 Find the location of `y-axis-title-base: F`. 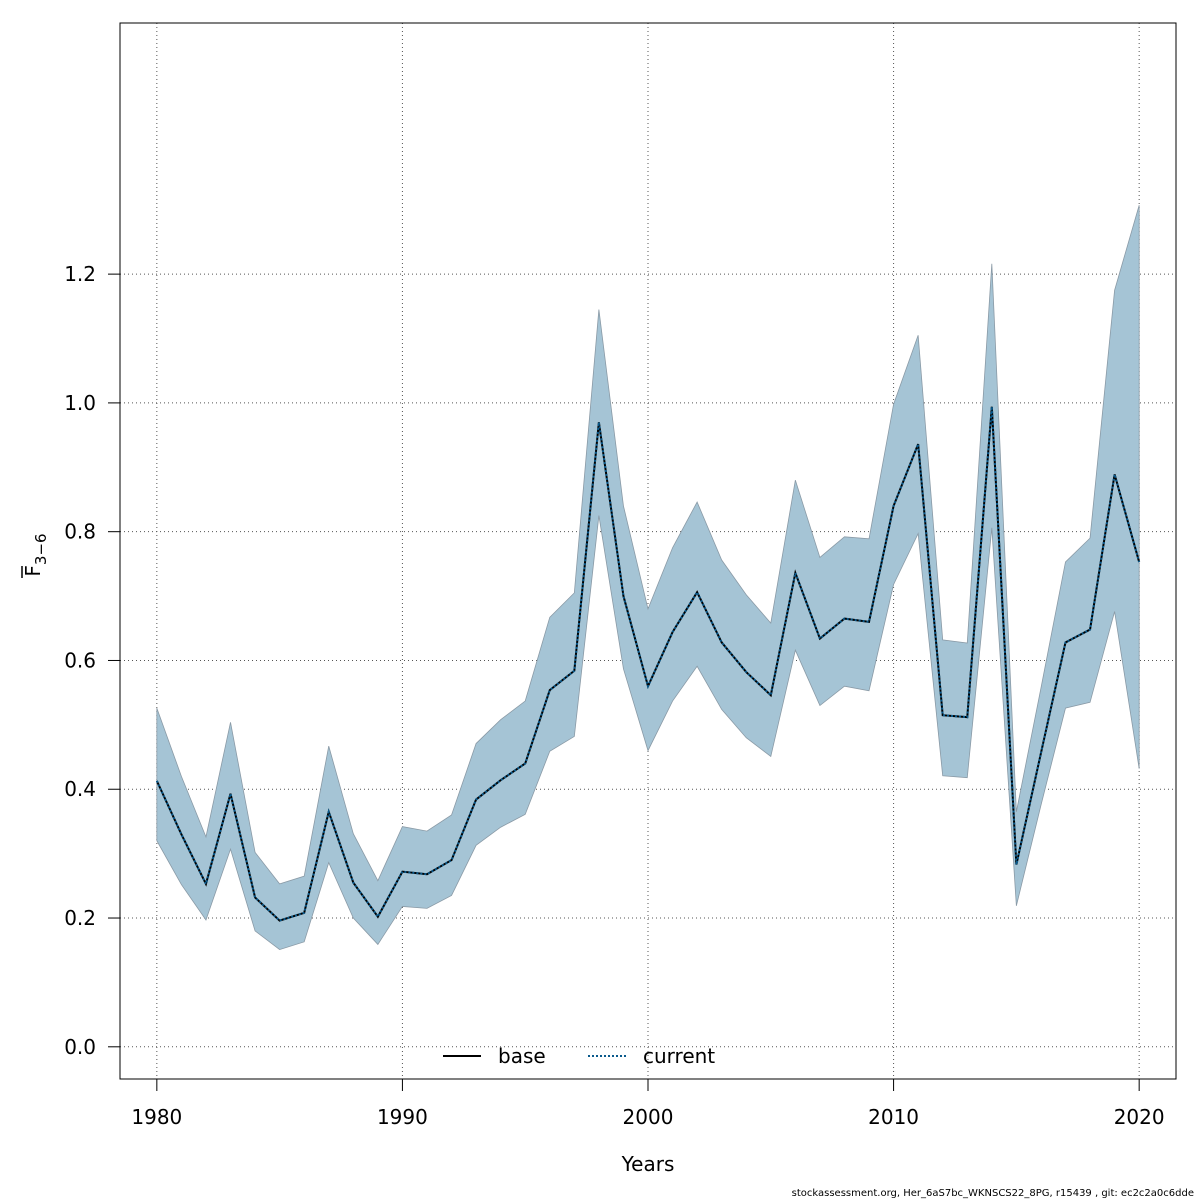

y-axis-title-base: F is located at coordinates (33, 571).